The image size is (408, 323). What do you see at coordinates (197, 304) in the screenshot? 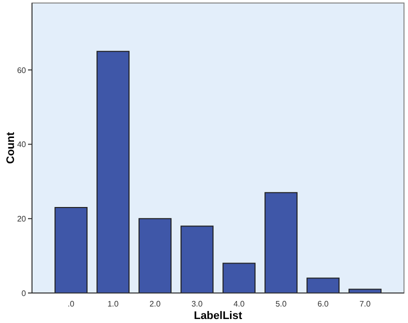
I see `x-tick-label: 3.0` at bounding box center [197, 304].